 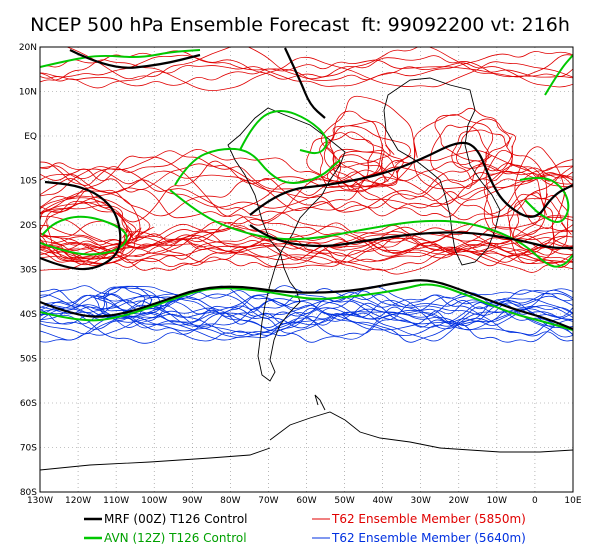 I want to click on lon-tick-label: 30W, so click(x=421, y=501).